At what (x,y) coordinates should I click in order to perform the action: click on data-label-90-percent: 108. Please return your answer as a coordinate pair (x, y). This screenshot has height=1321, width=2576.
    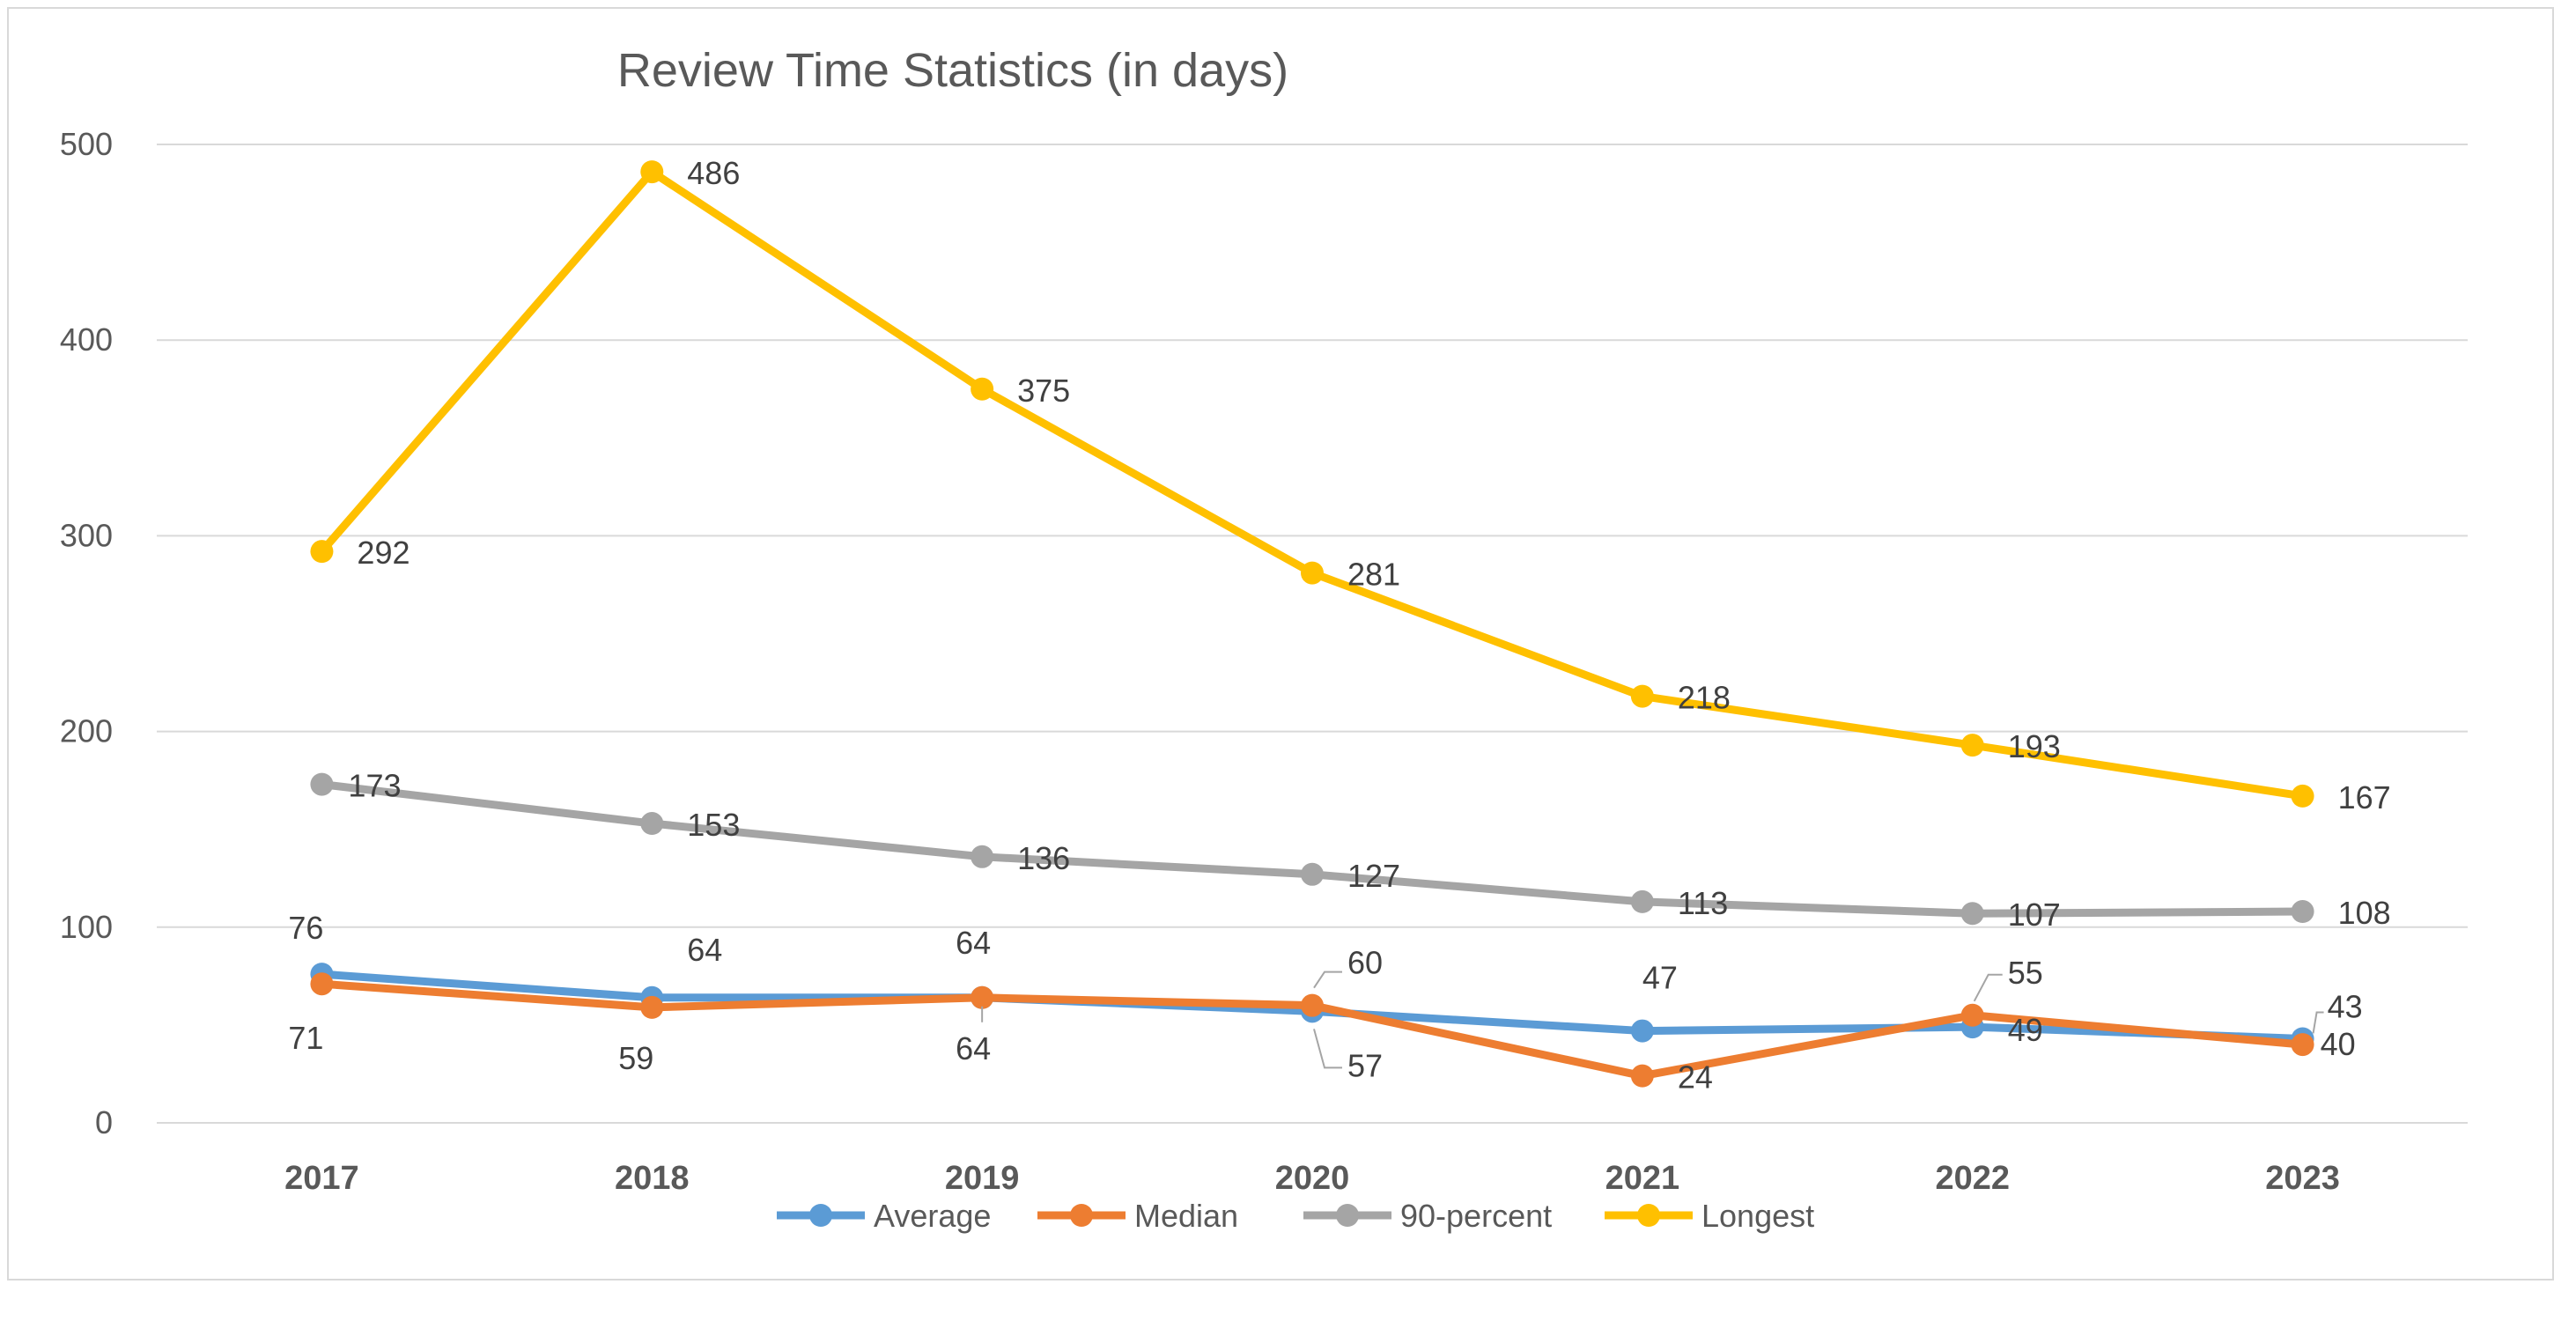
    Looking at the image, I should click on (2364, 913).